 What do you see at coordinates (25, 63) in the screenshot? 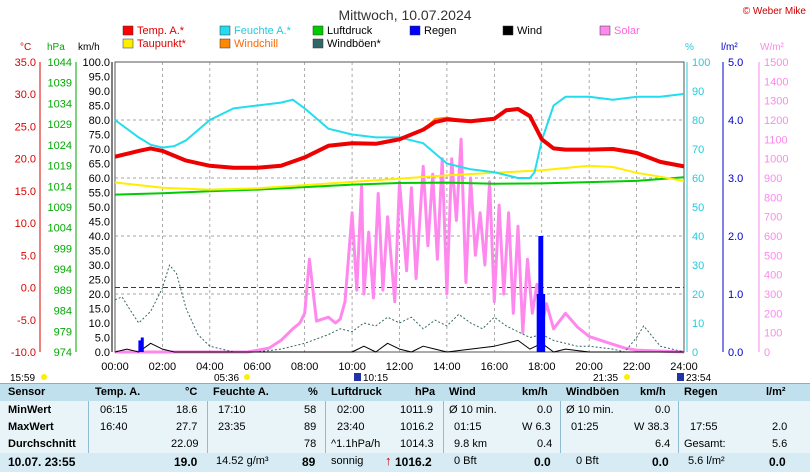
I see `temp-tick-label: 35.0` at bounding box center [25, 63].